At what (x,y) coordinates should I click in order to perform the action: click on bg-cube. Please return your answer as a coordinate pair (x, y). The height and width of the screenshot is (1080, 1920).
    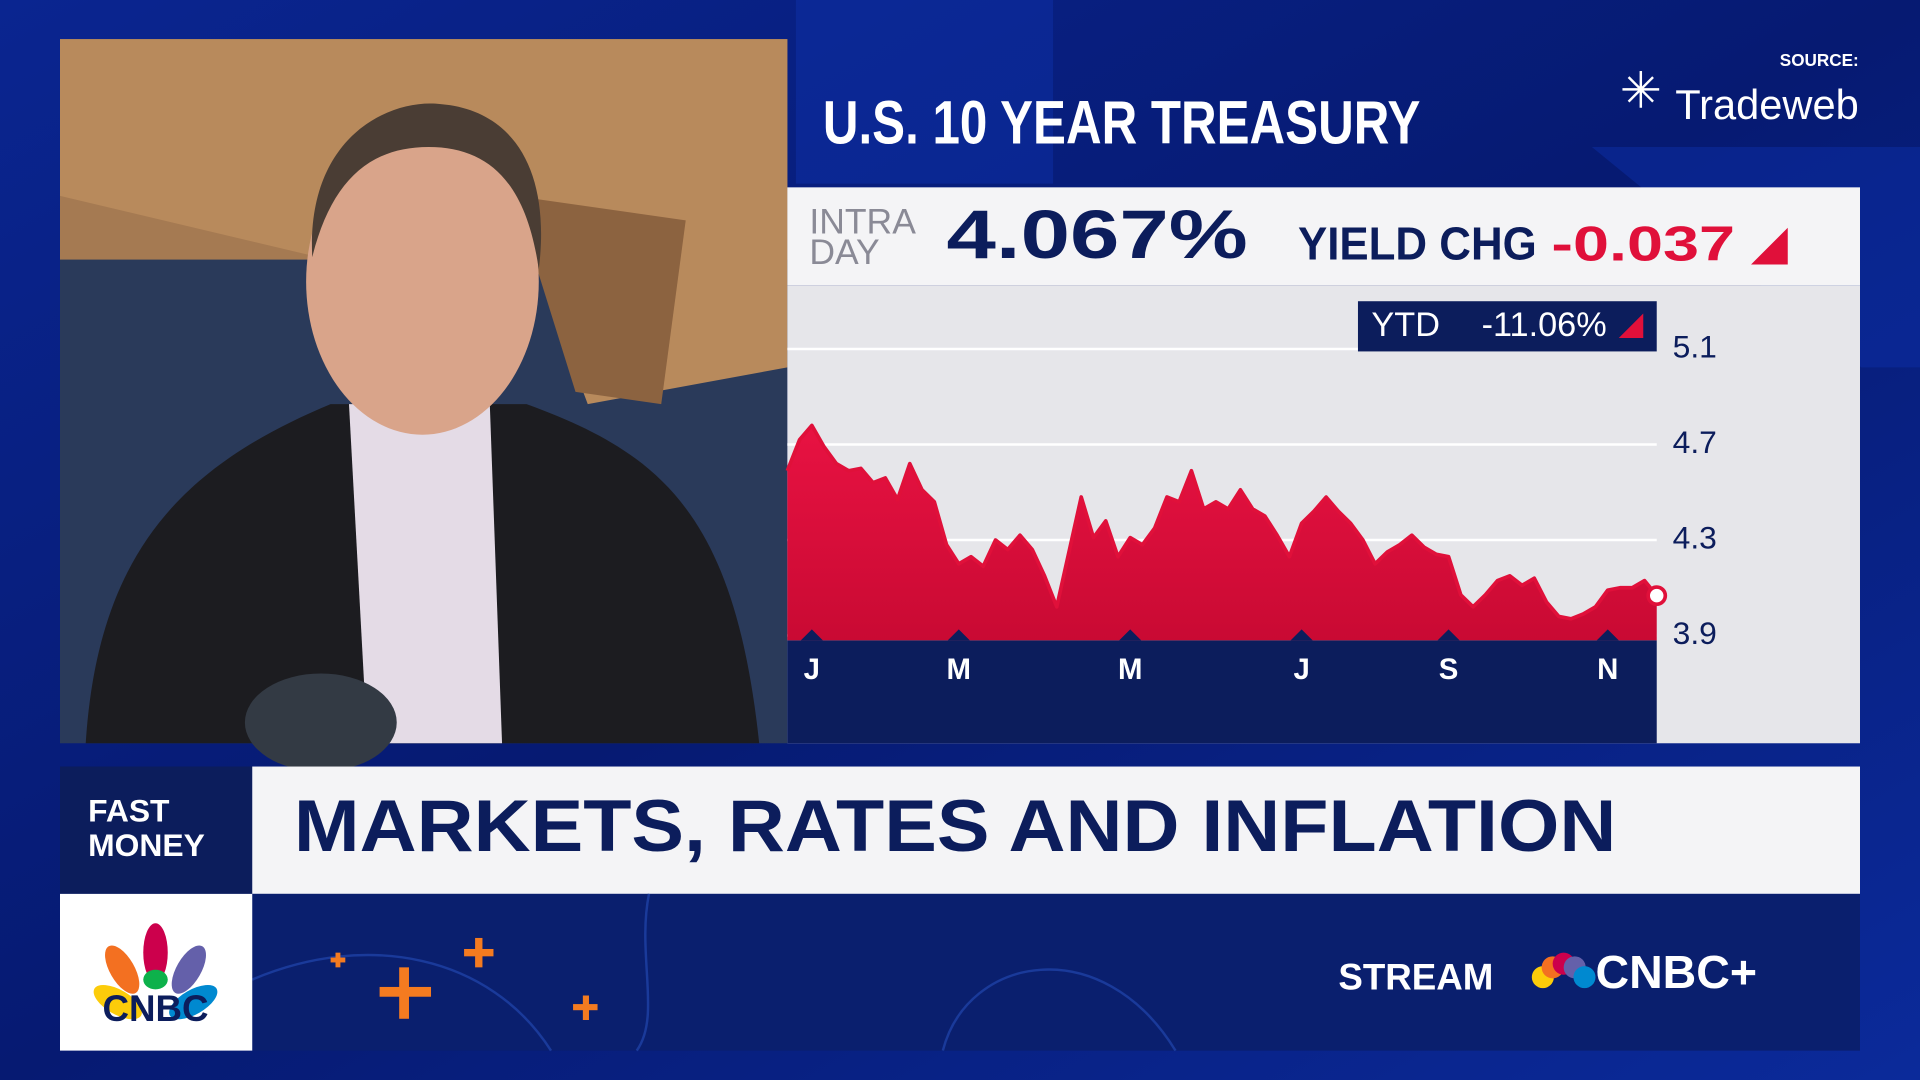
    Looking at the image, I should click on (924, 92).